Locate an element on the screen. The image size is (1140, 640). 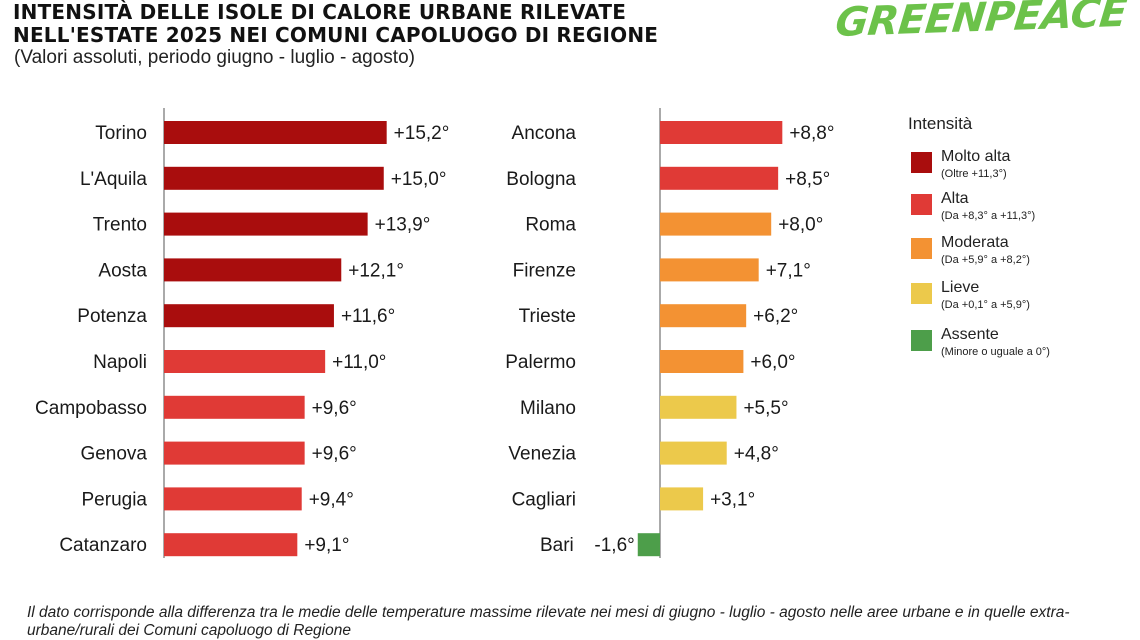
category-label: Napoli is located at coordinates (120, 362).